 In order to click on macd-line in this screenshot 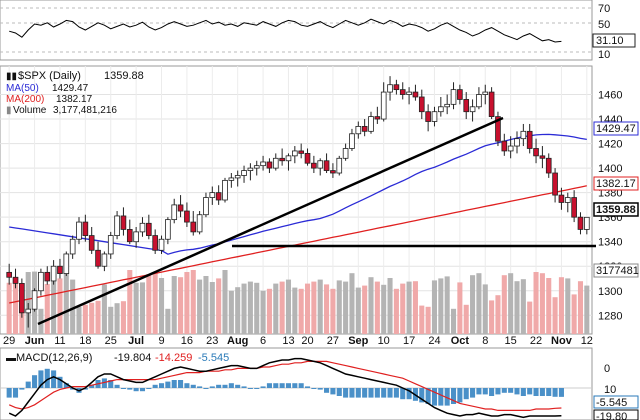, I will do `click(285, 388)`.